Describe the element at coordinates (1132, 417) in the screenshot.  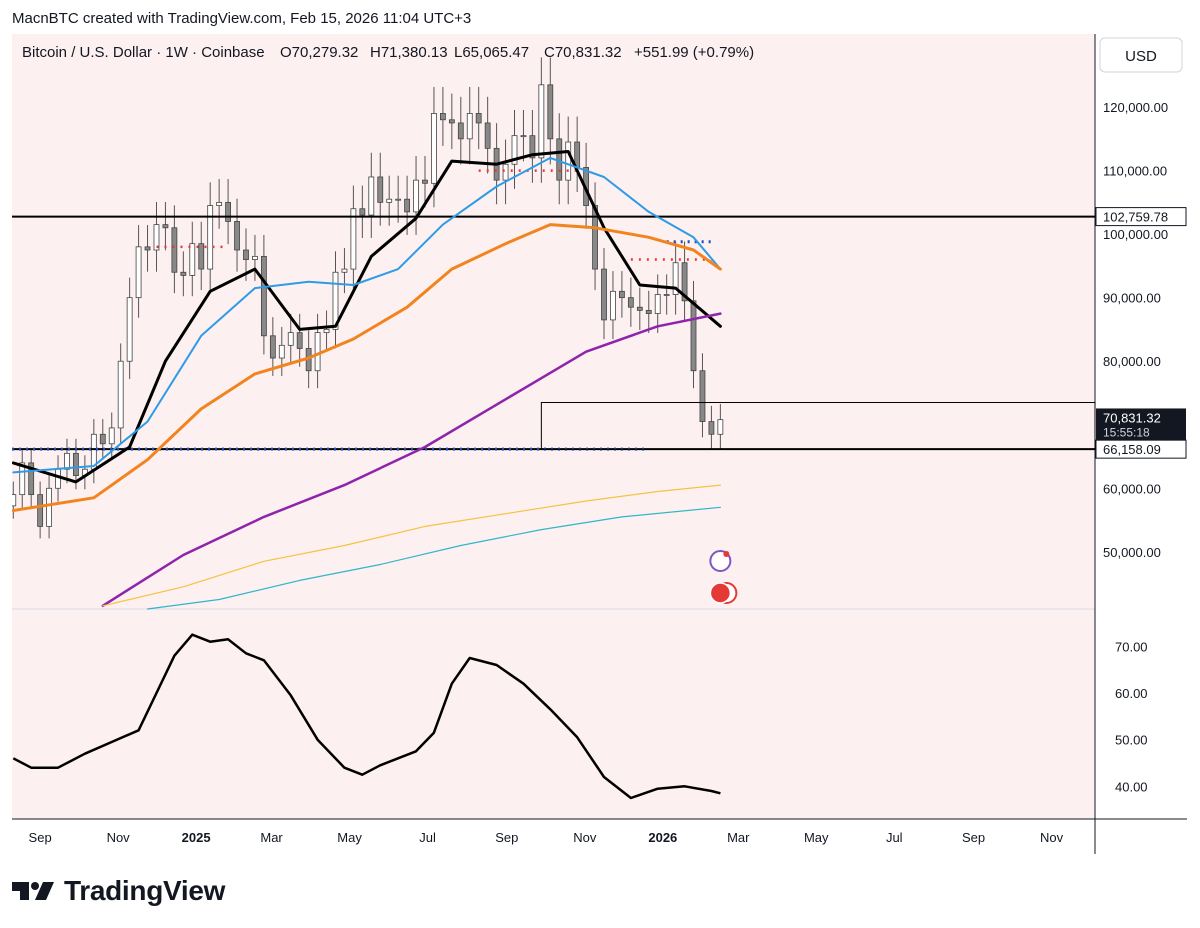
I see `last-price-label: 70,831.32` at that location.